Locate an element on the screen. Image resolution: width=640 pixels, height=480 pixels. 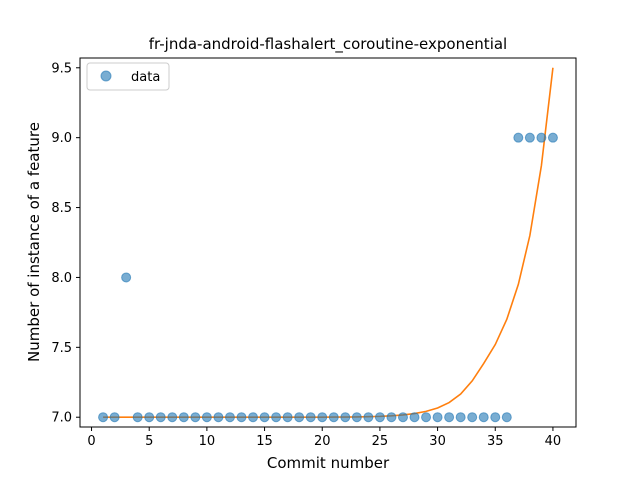
x-axis-label: Commit number is located at coordinates (328, 463).